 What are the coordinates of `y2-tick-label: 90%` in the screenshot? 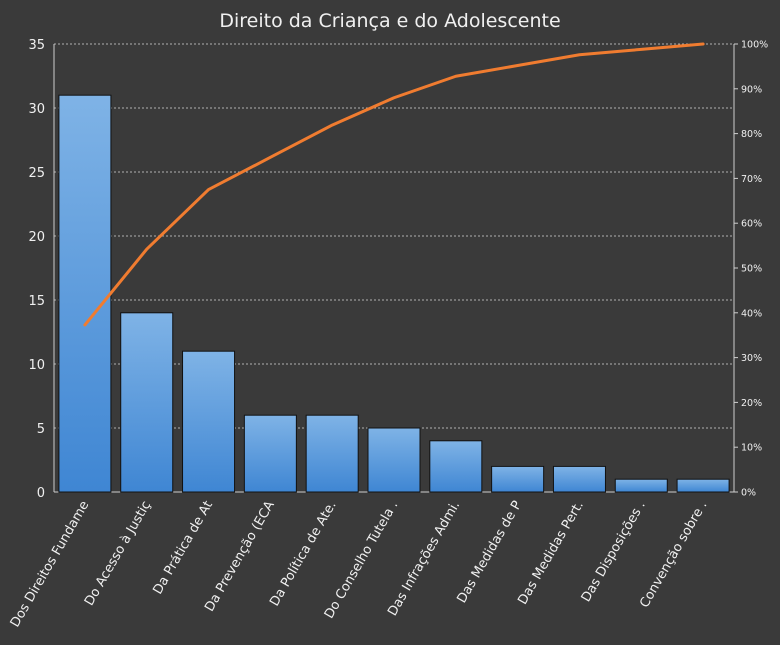 It's located at (751, 89).